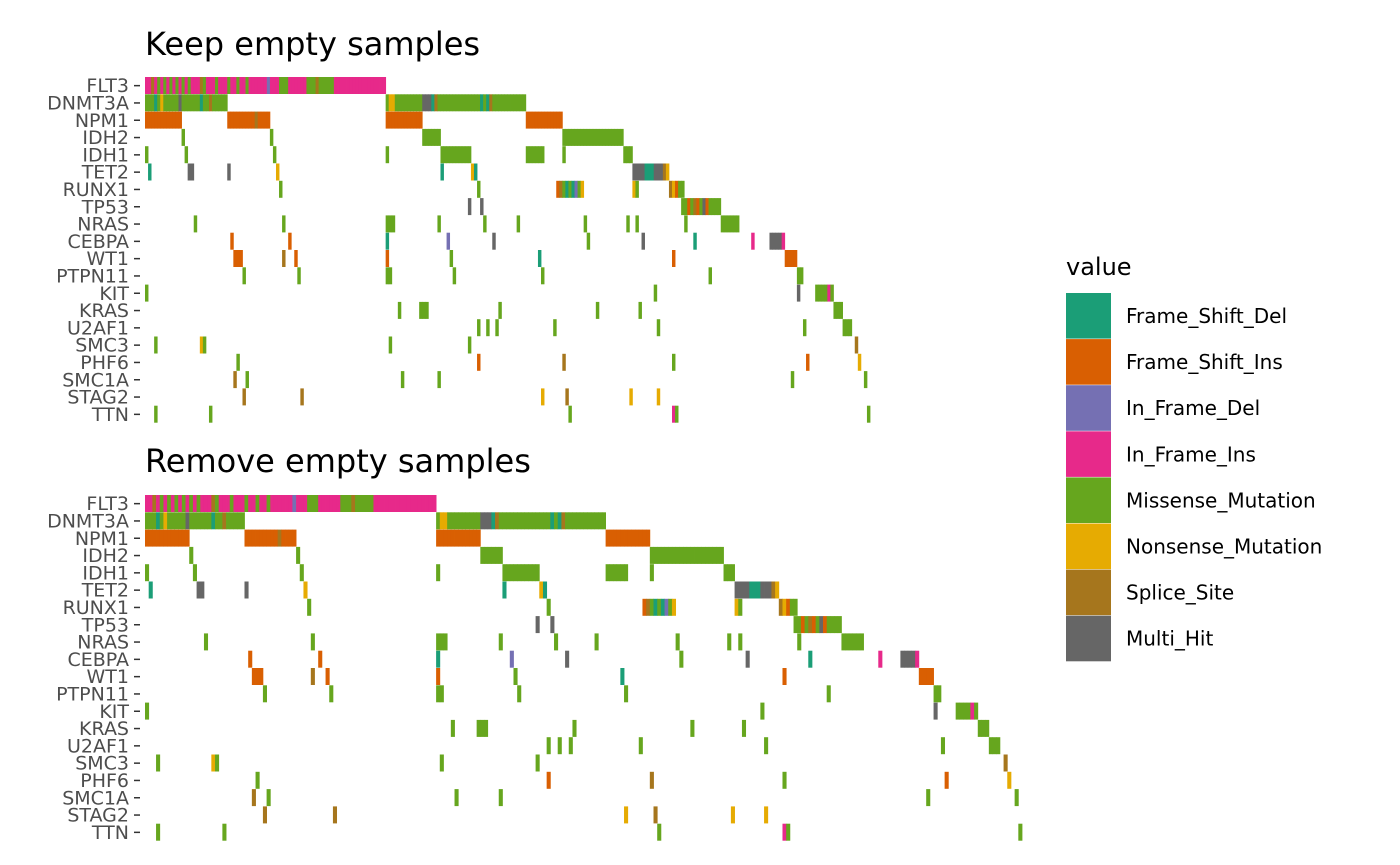 The image size is (1400, 865). I want to click on tile-runx1-in-frame-del, so click(666, 607).